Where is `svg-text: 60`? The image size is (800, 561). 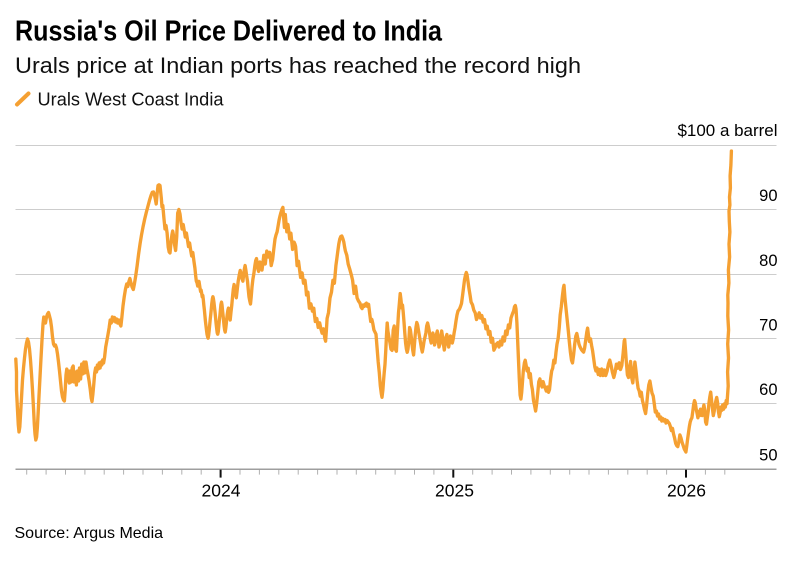
svg-text: 60 is located at coordinates (768, 390).